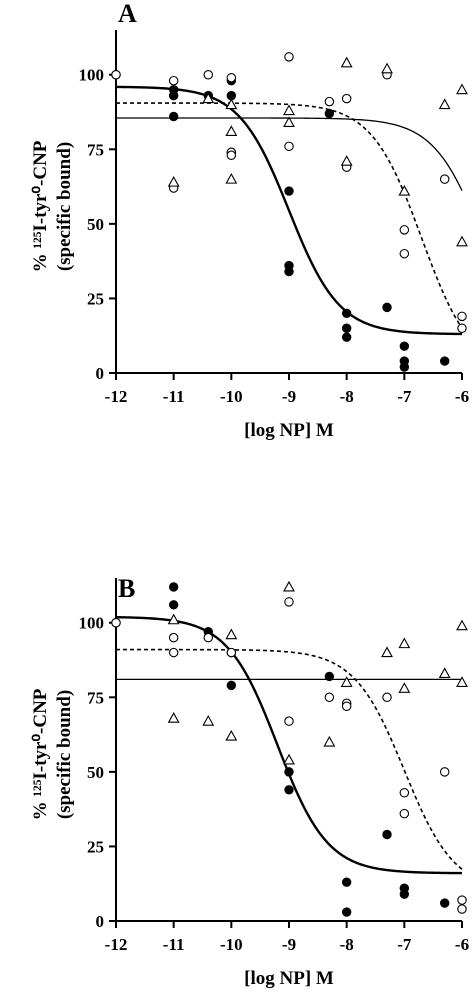 The width and height of the screenshot is (474, 992). I want to click on x-tick-label: -7, so click(404, 396).